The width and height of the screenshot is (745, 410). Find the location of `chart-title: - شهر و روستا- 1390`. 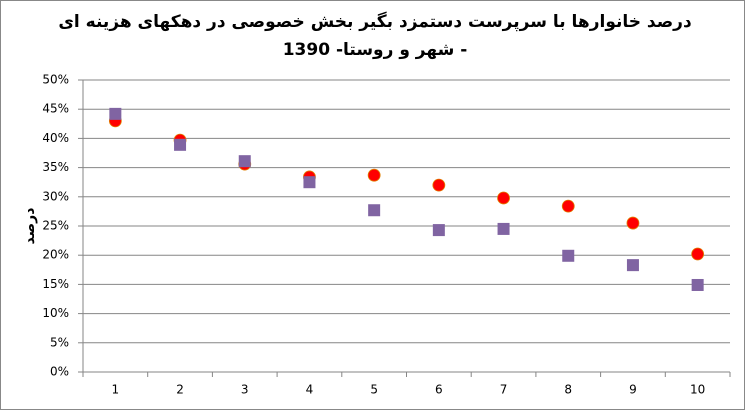

chart-title: - شهر و روستا- 1390 is located at coordinates (375, 50).